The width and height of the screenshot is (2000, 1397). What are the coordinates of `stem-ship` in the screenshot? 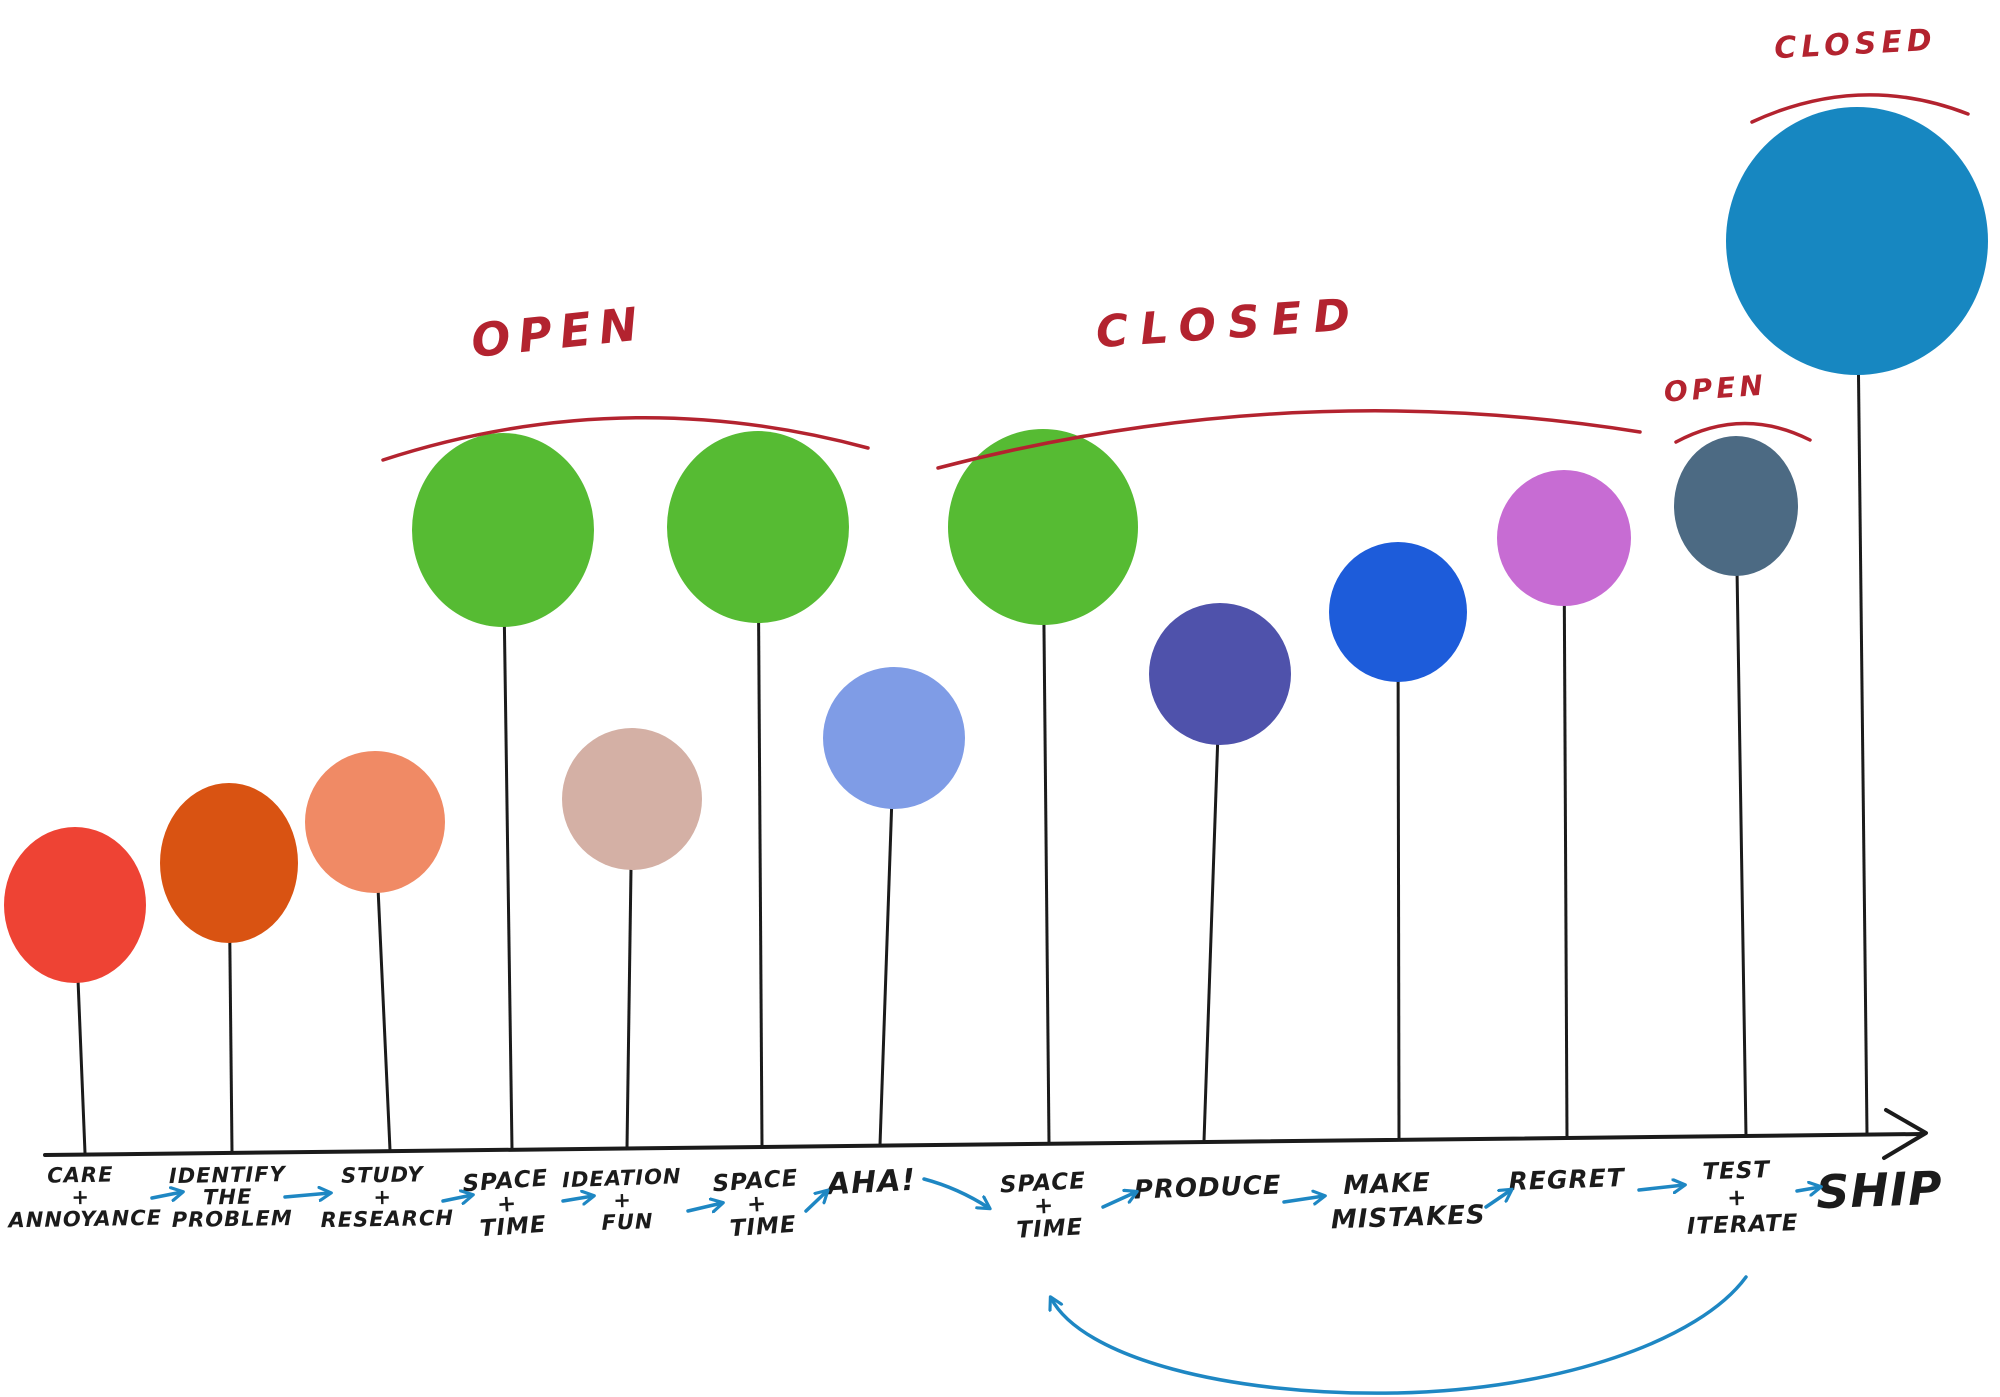 It's located at (1862, 687).